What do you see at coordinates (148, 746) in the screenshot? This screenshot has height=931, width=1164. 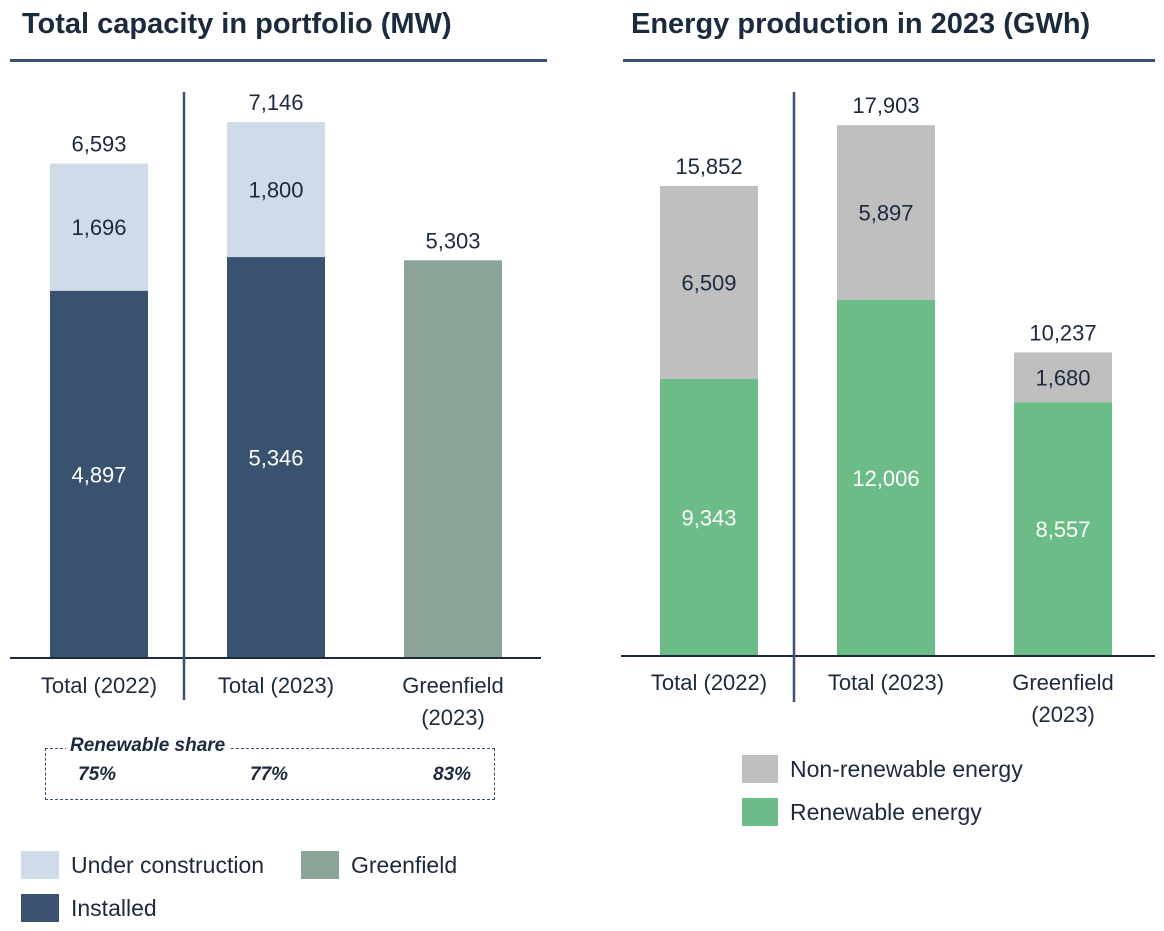 I see `renewable-share-title: Renewable share` at bounding box center [148, 746].